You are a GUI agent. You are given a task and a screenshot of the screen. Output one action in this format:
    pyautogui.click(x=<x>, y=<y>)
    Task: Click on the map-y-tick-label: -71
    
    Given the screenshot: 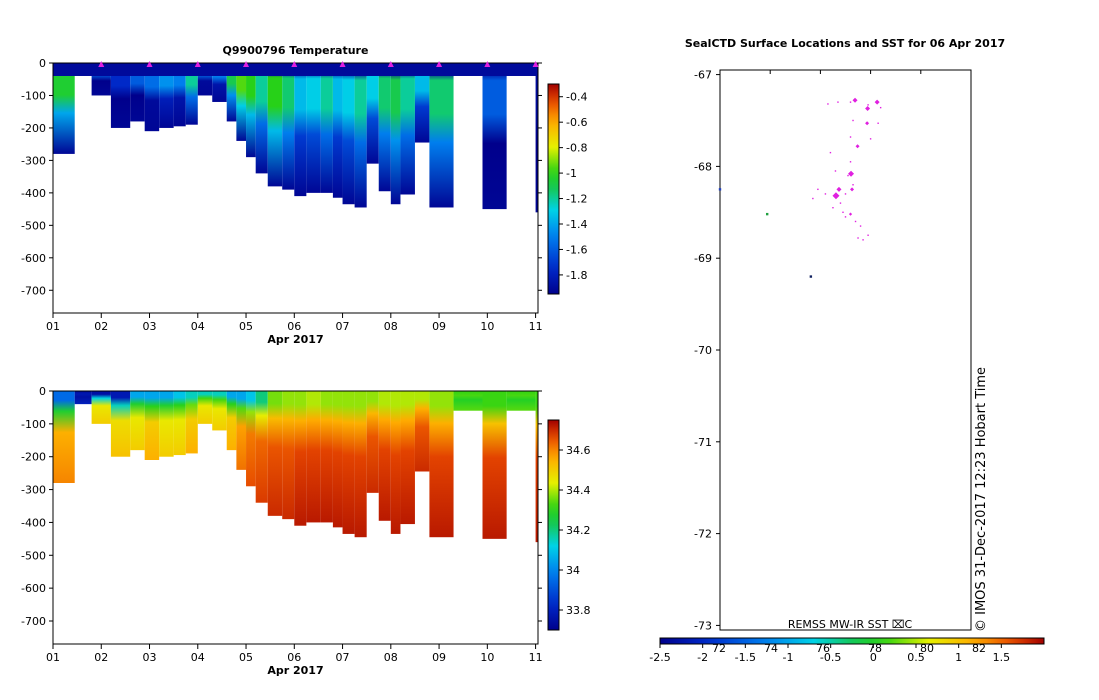 What is the action you would take?
    pyautogui.click(x=703, y=442)
    